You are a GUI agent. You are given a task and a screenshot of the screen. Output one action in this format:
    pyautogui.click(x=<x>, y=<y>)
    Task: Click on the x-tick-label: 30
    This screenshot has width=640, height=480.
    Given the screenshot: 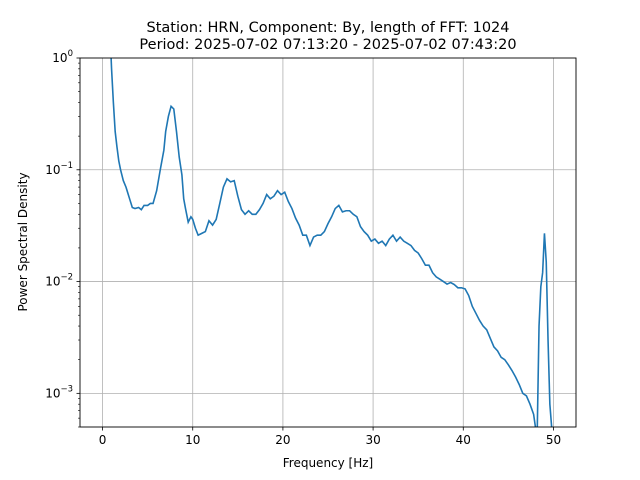 What is the action you would take?
    pyautogui.click(x=372, y=440)
    